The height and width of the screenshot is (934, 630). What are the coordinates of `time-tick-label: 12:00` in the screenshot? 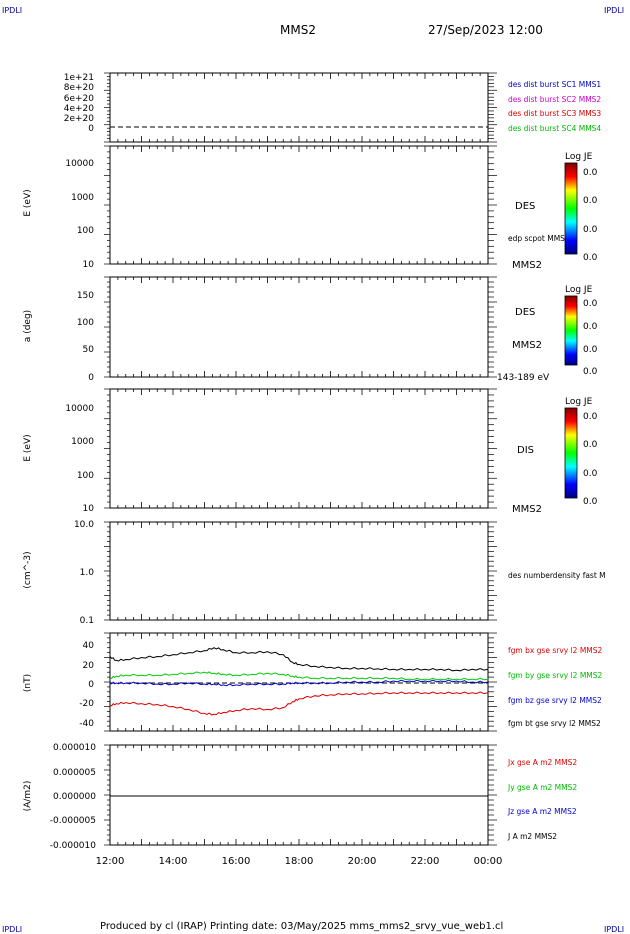 It's located at (110, 861).